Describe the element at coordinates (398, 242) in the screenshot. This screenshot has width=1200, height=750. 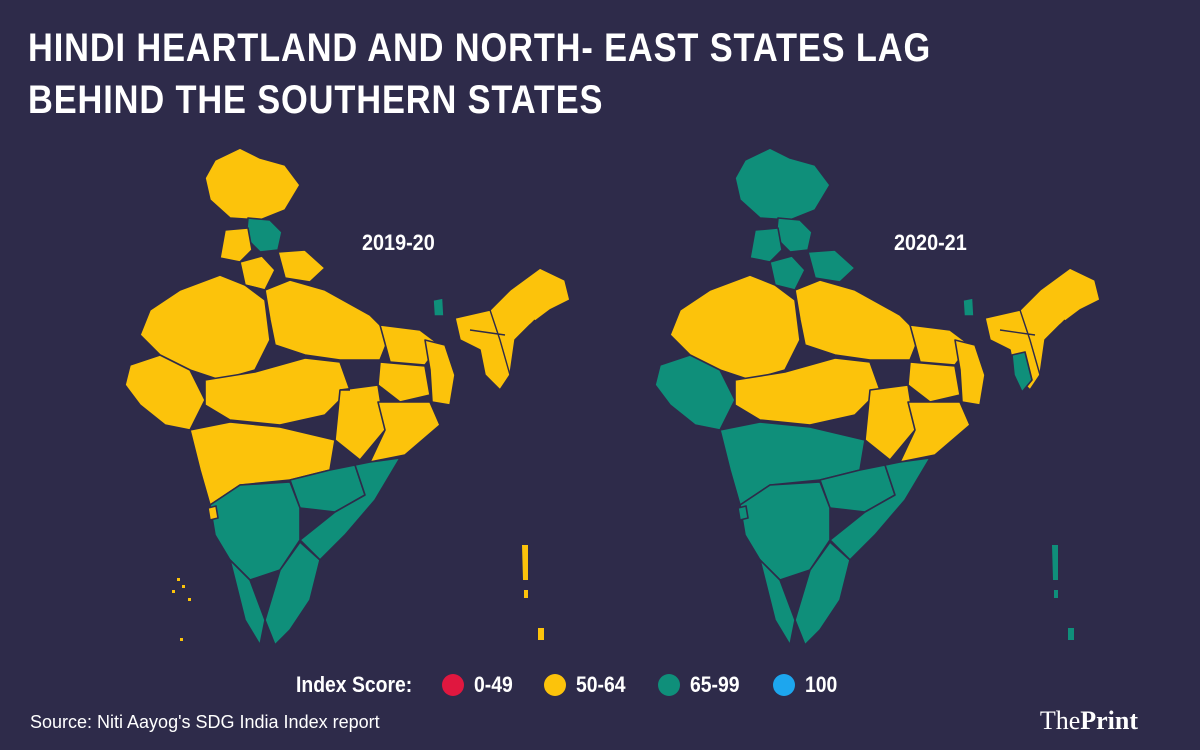
I see `year-label-2019-20: 2019-20` at that location.